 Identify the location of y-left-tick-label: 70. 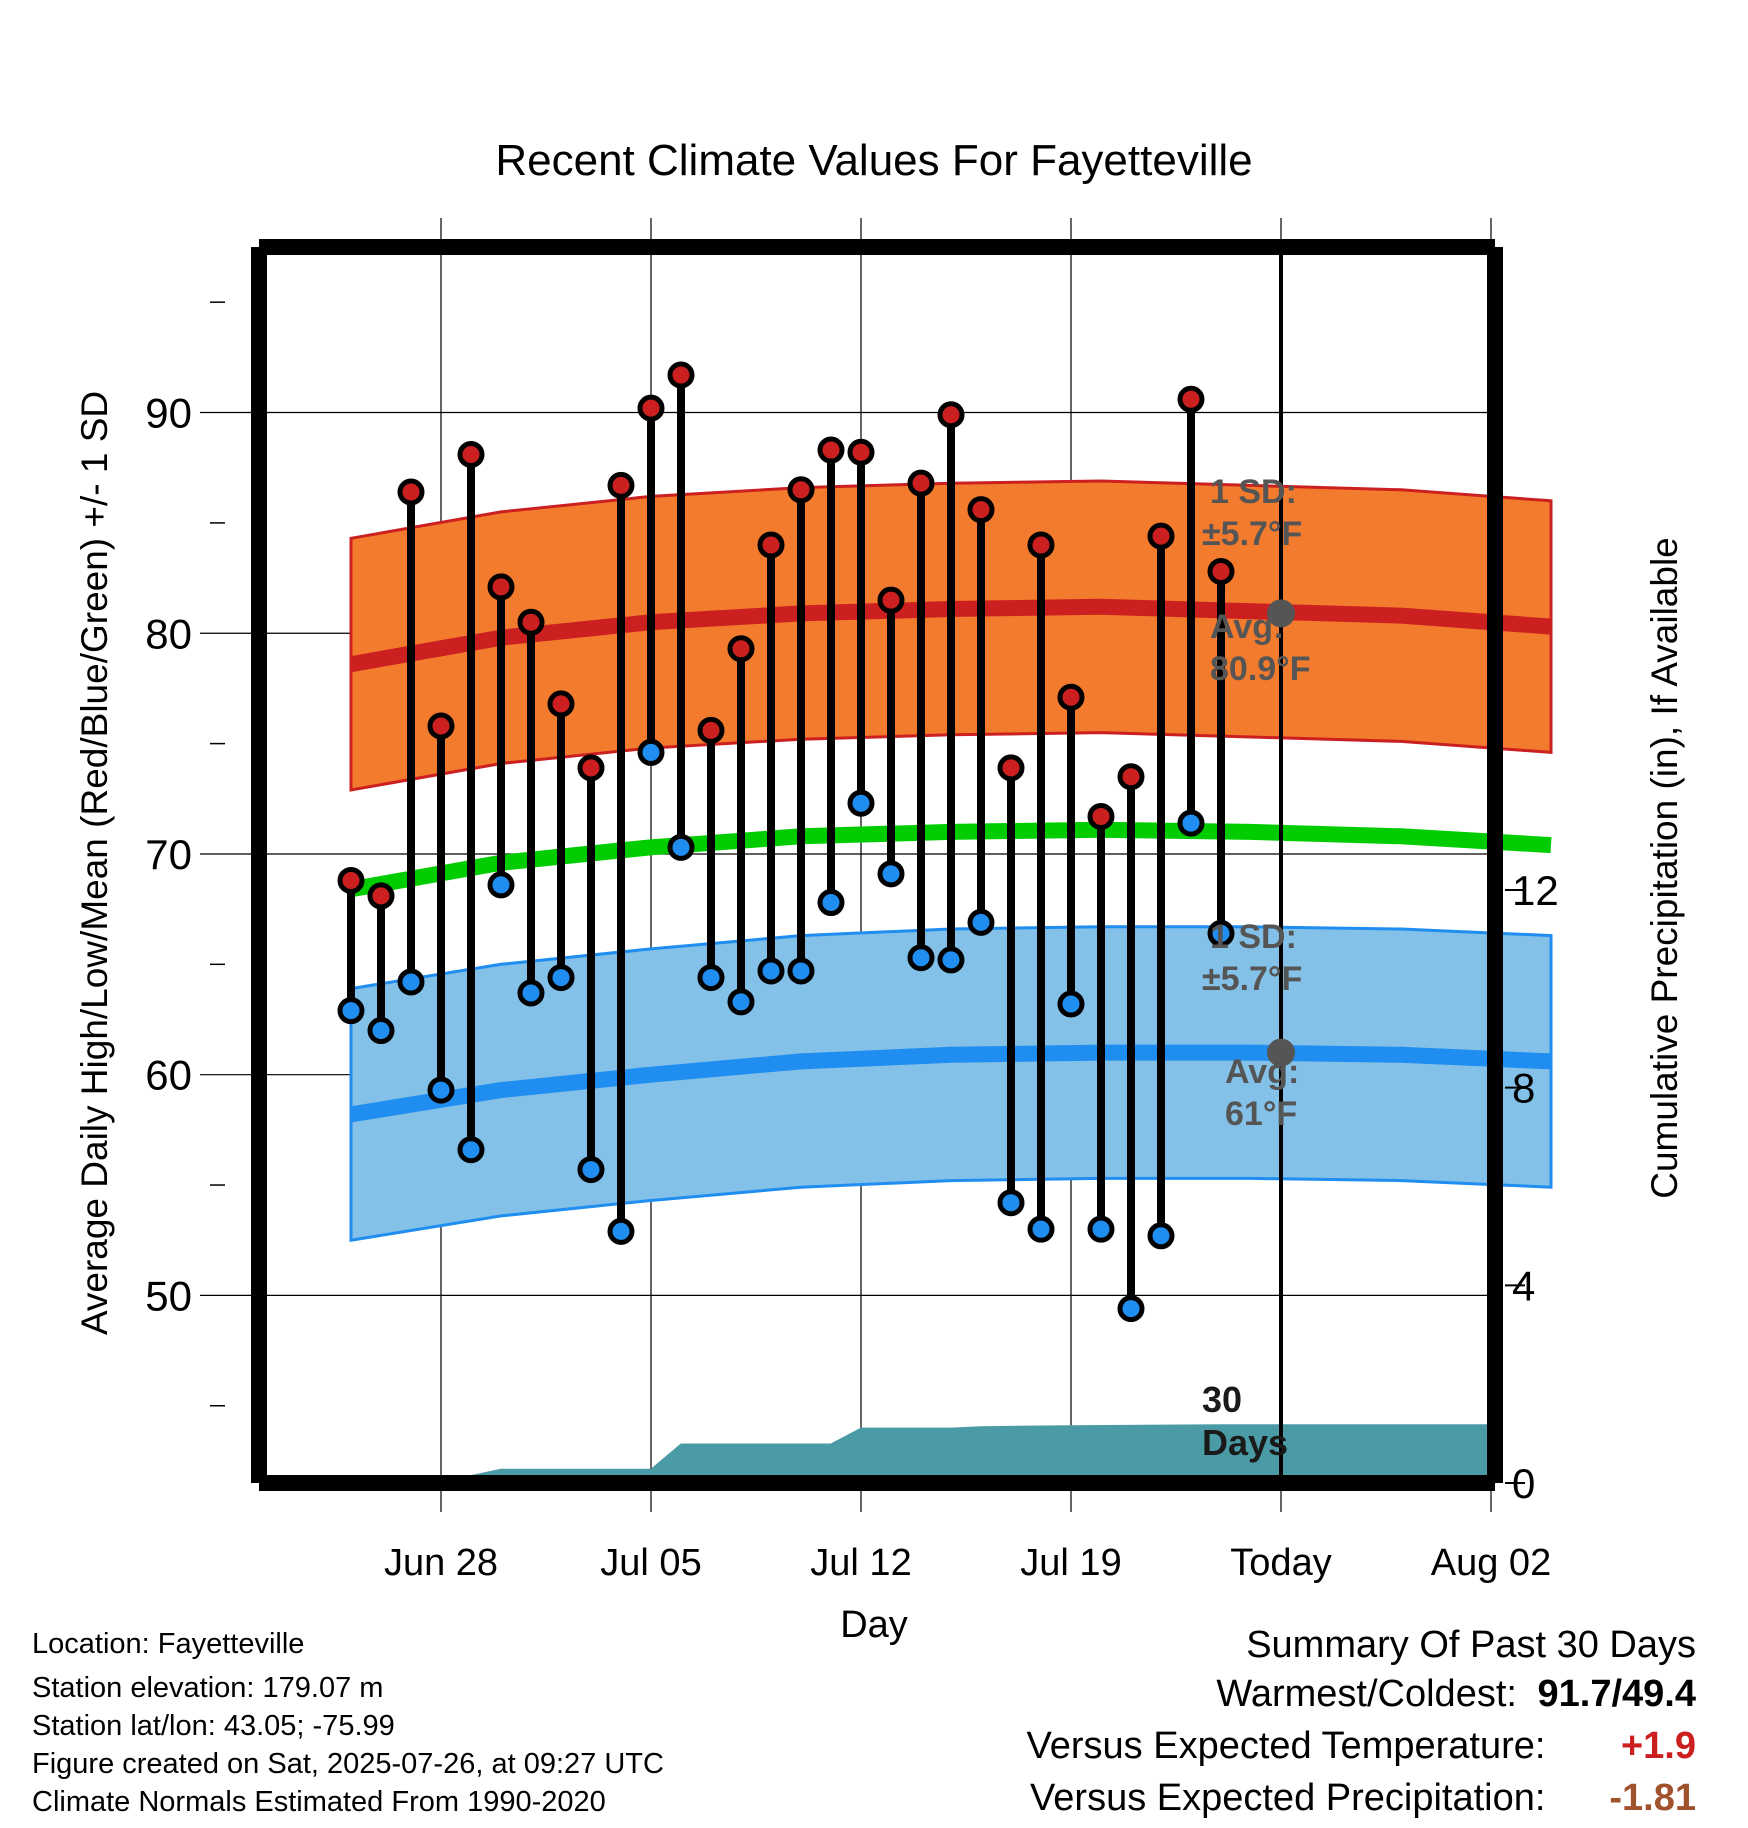
(168, 854).